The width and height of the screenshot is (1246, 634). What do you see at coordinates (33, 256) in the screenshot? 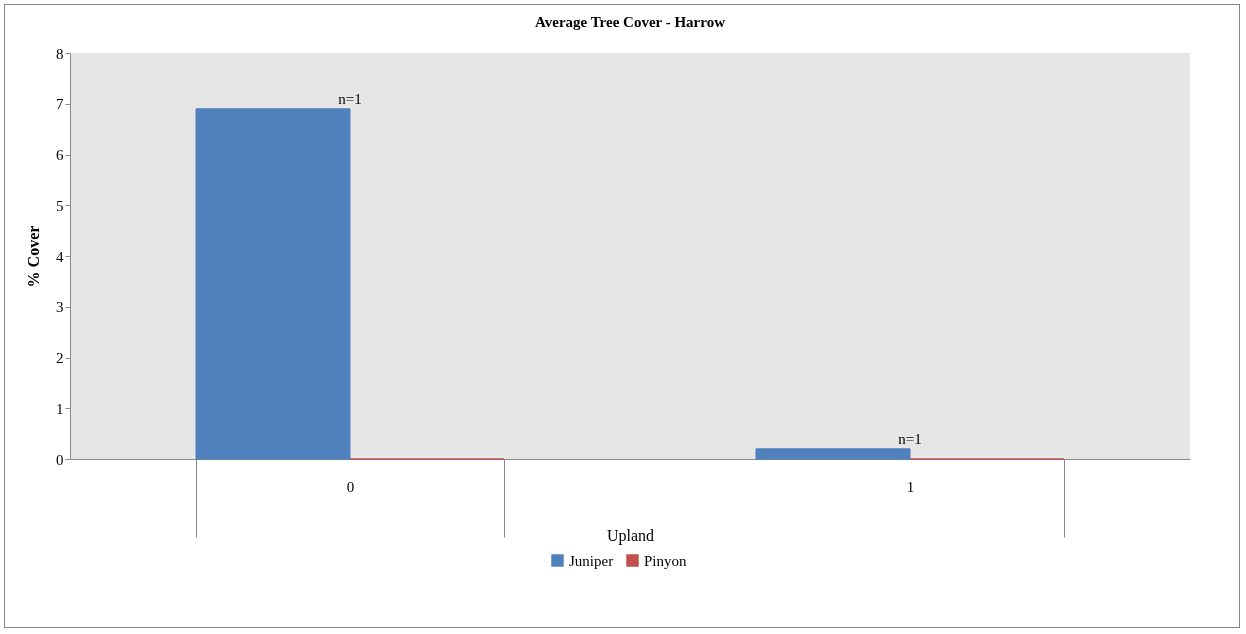
I see `y-axis-title: % Cover` at bounding box center [33, 256].